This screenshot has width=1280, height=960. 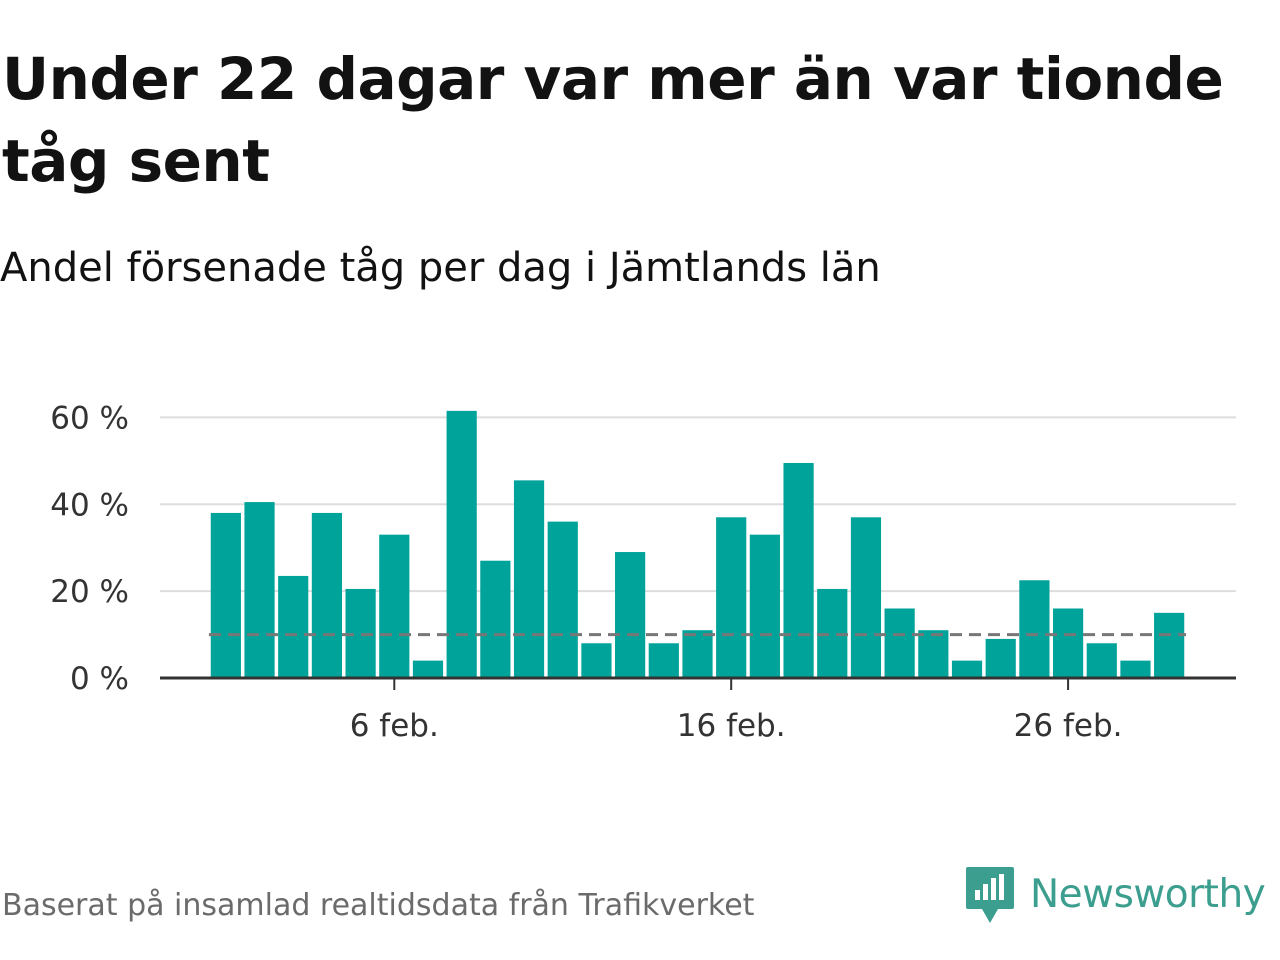 What do you see at coordinates (1068, 726) in the screenshot?
I see `x-tick-label: 26 feb.` at bounding box center [1068, 726].